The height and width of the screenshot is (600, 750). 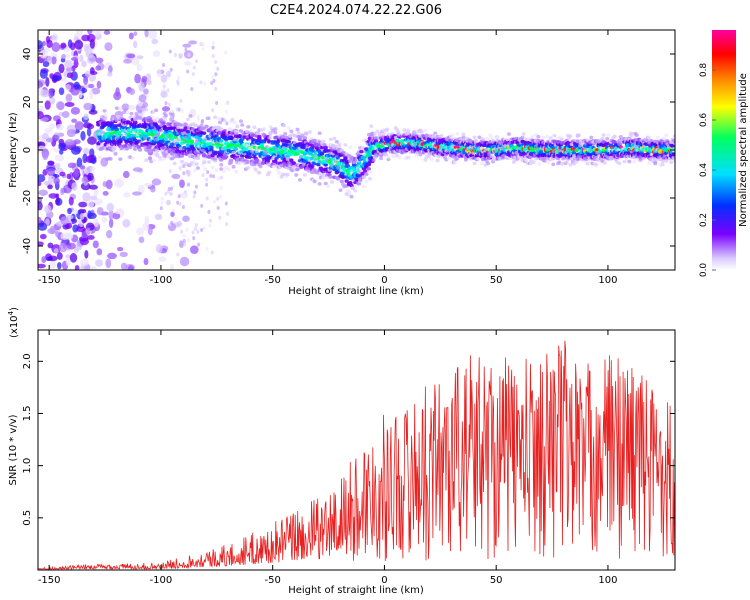 What do you see at coordinates (607, 580) in the screenshot?
I see `x-tick-label: 100` at bounding box center [607, 580].